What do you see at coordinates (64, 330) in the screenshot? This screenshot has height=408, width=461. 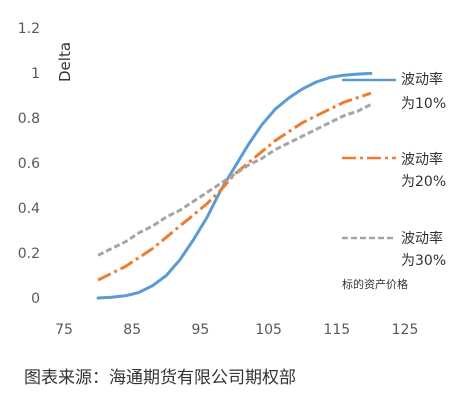 I see `x-tick-label: 75` at bounding box center [64, 330].